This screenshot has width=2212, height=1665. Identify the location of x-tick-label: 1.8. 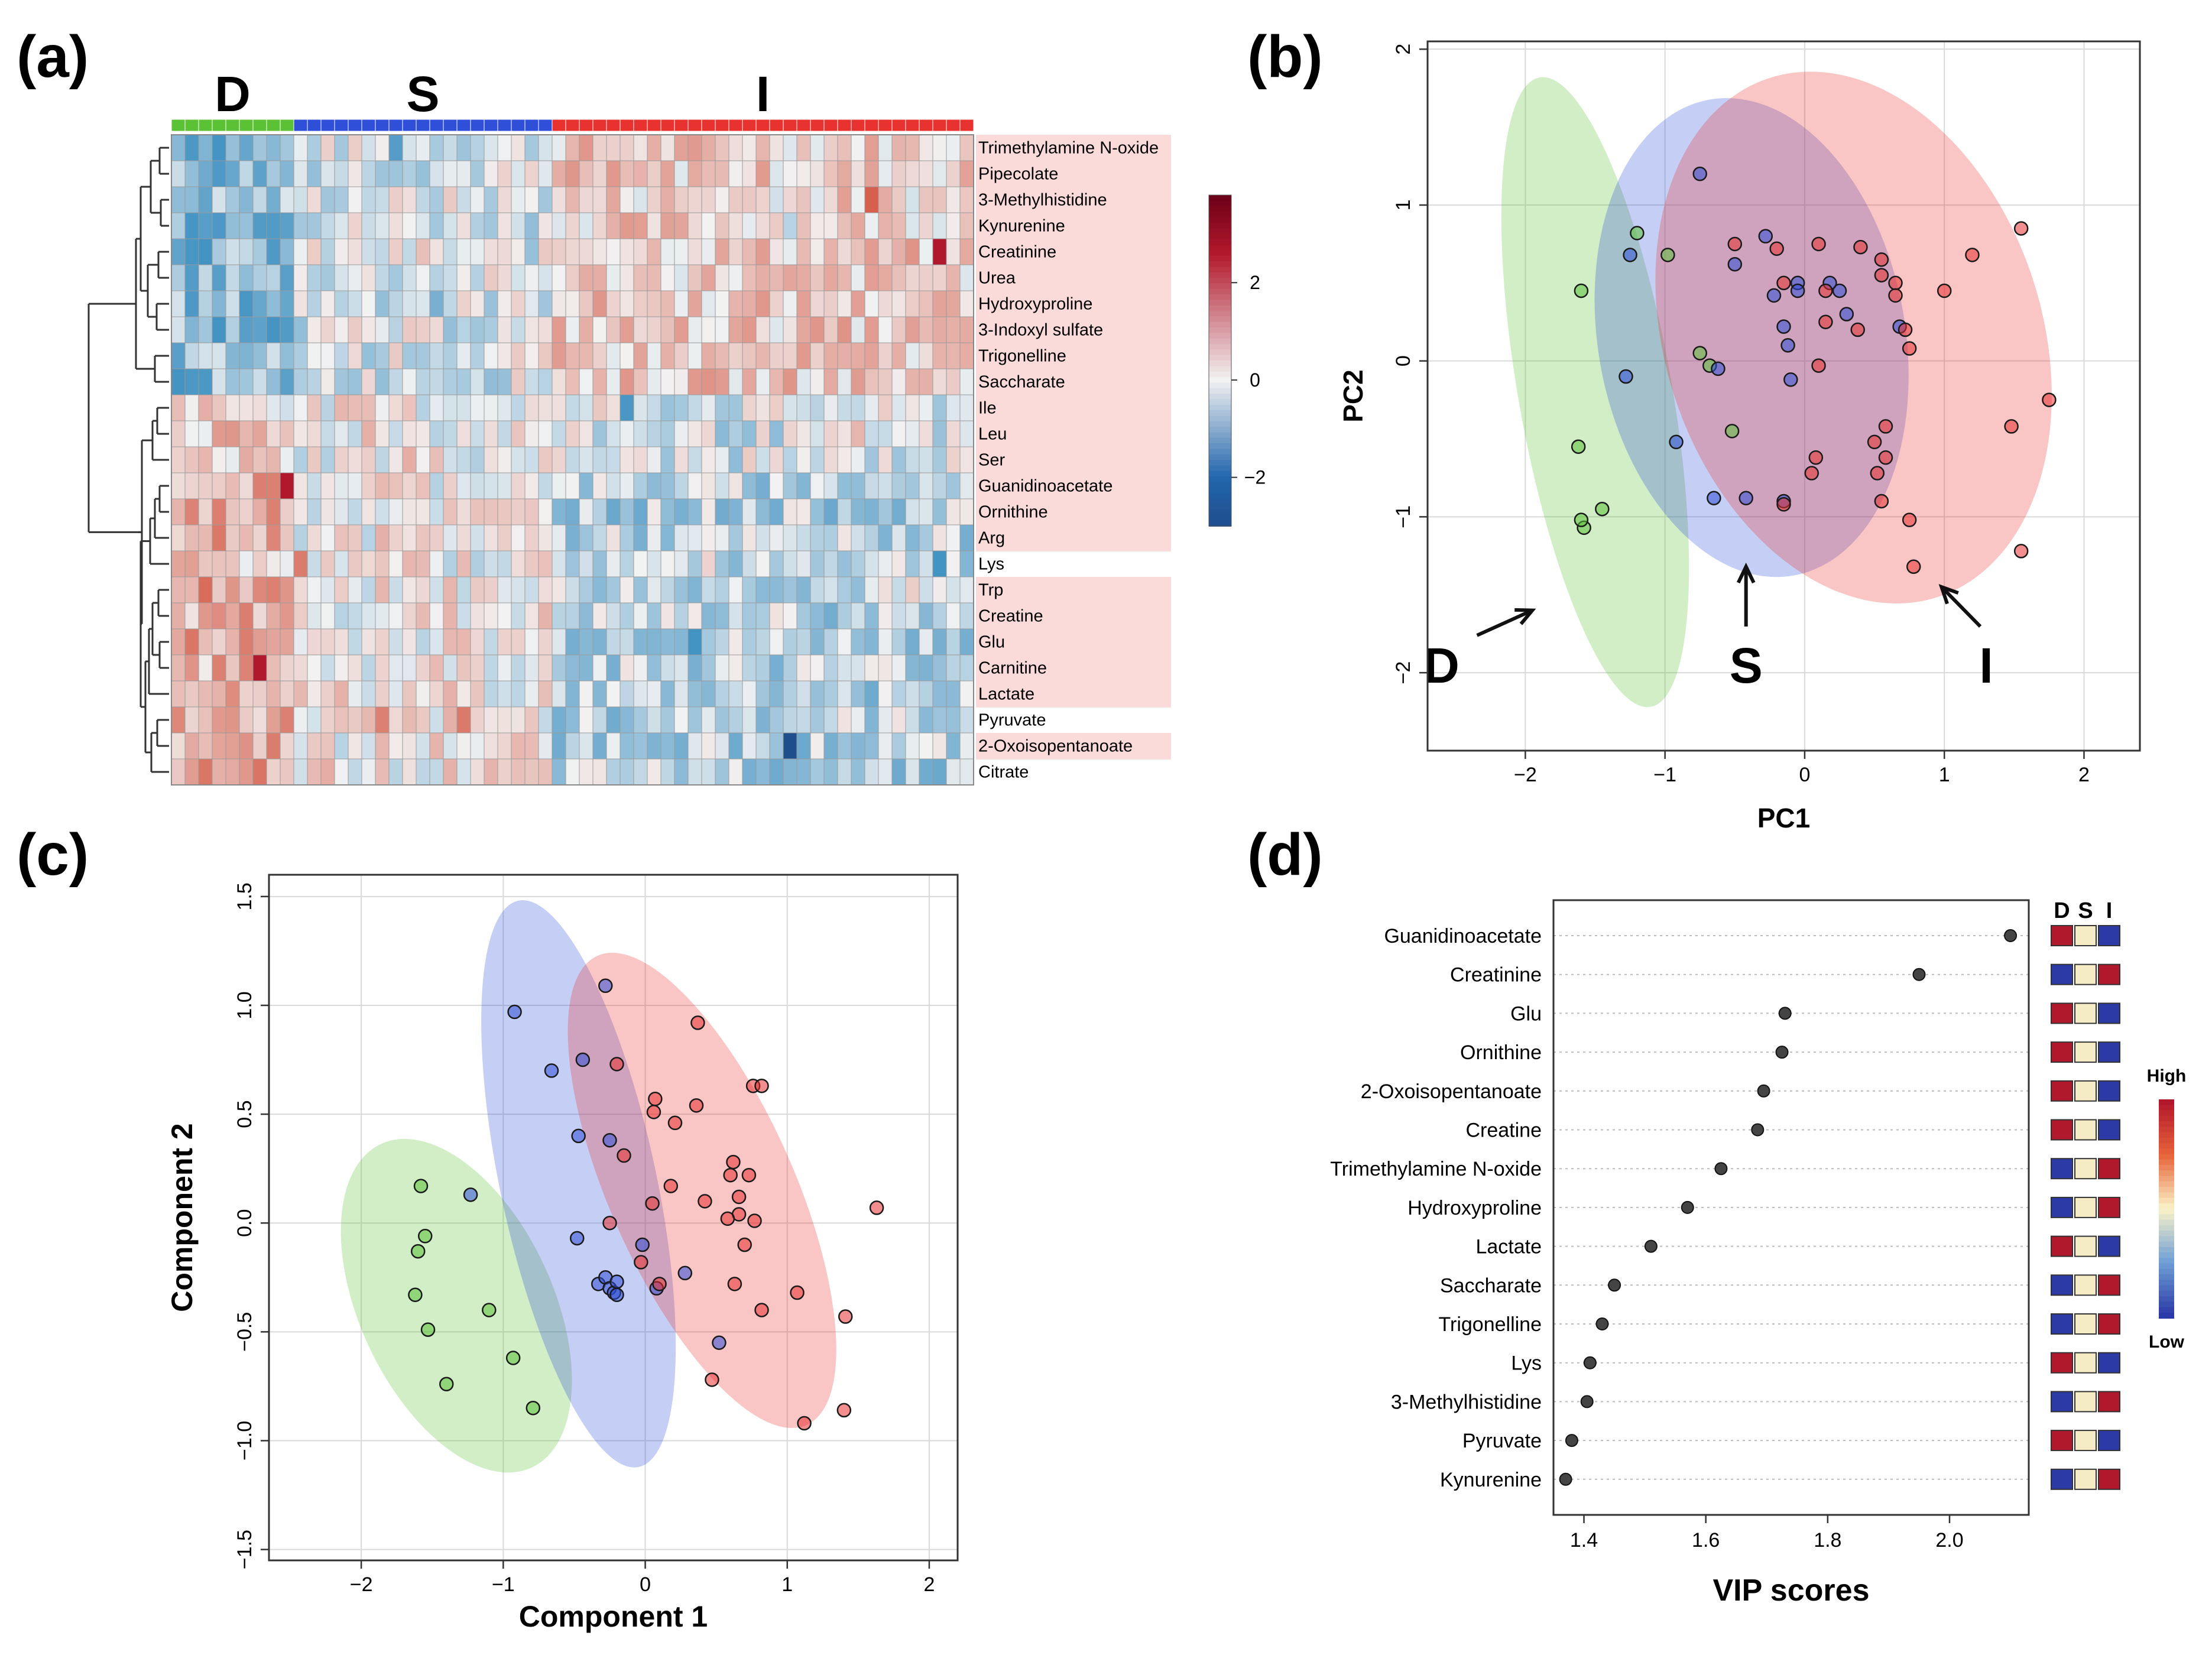
(1827, 1541).